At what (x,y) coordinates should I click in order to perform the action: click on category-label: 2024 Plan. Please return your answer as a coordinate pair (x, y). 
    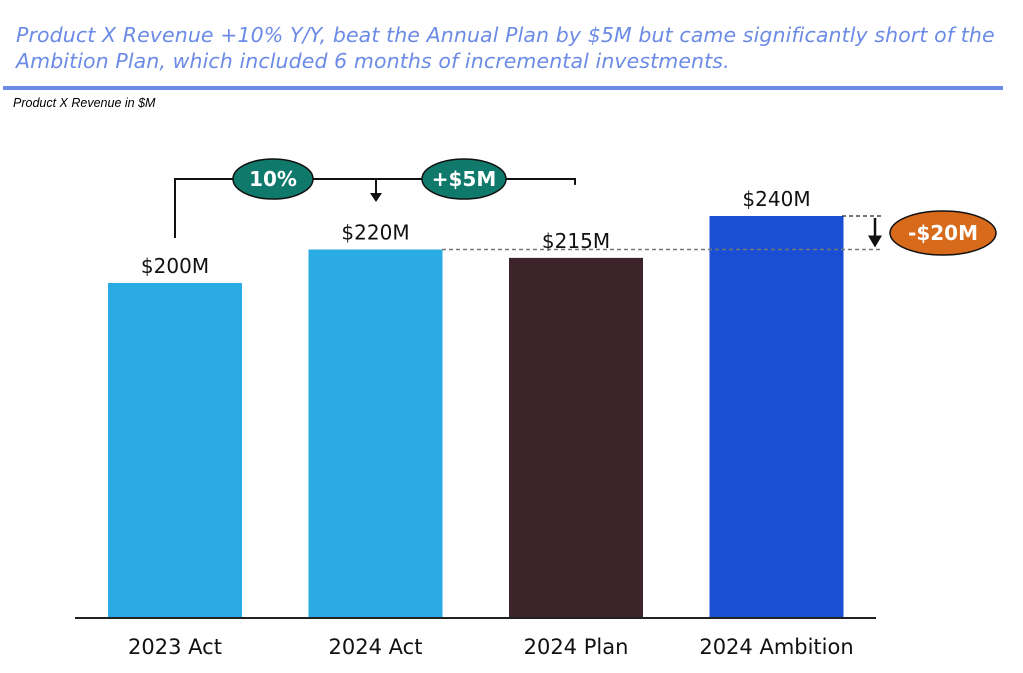
    Looking at the image, I should click on (576, 647).